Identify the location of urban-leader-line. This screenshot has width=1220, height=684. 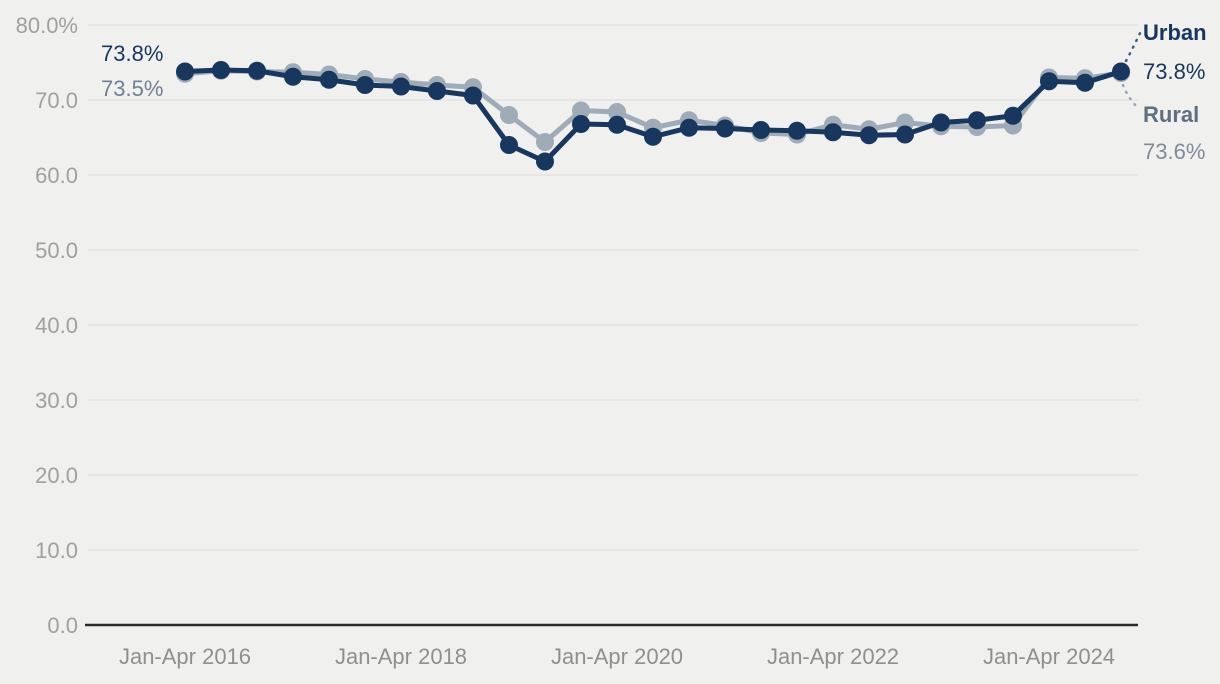
(1133, 46).